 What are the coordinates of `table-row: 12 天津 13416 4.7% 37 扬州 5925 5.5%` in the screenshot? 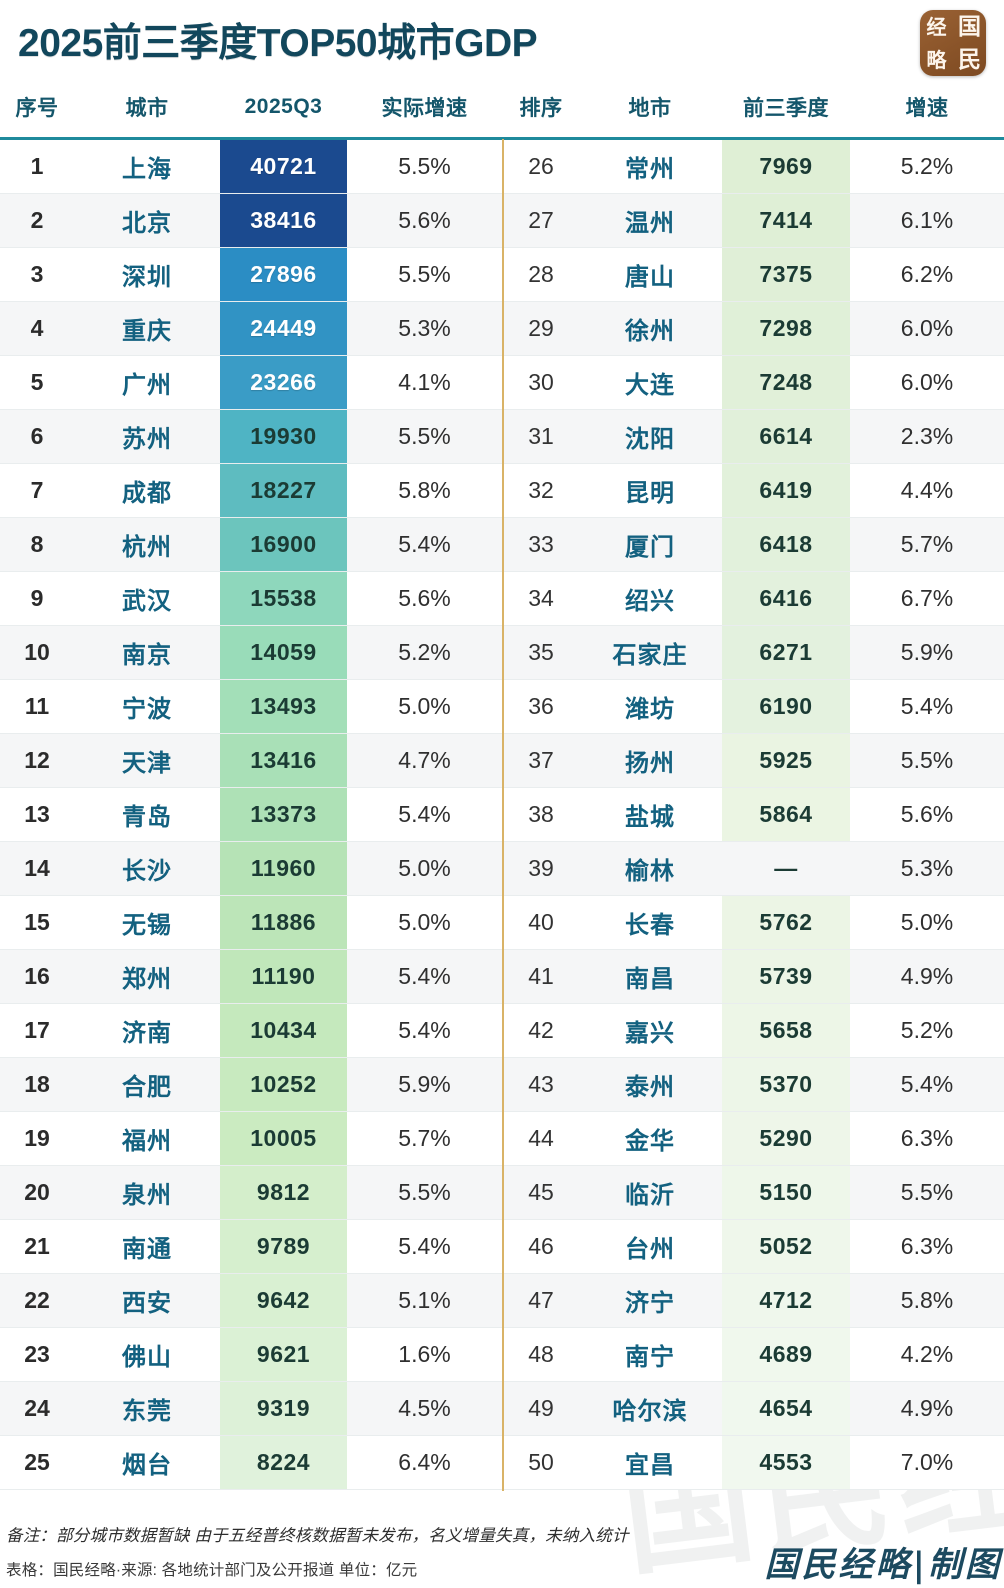 It's located at (502, 760).